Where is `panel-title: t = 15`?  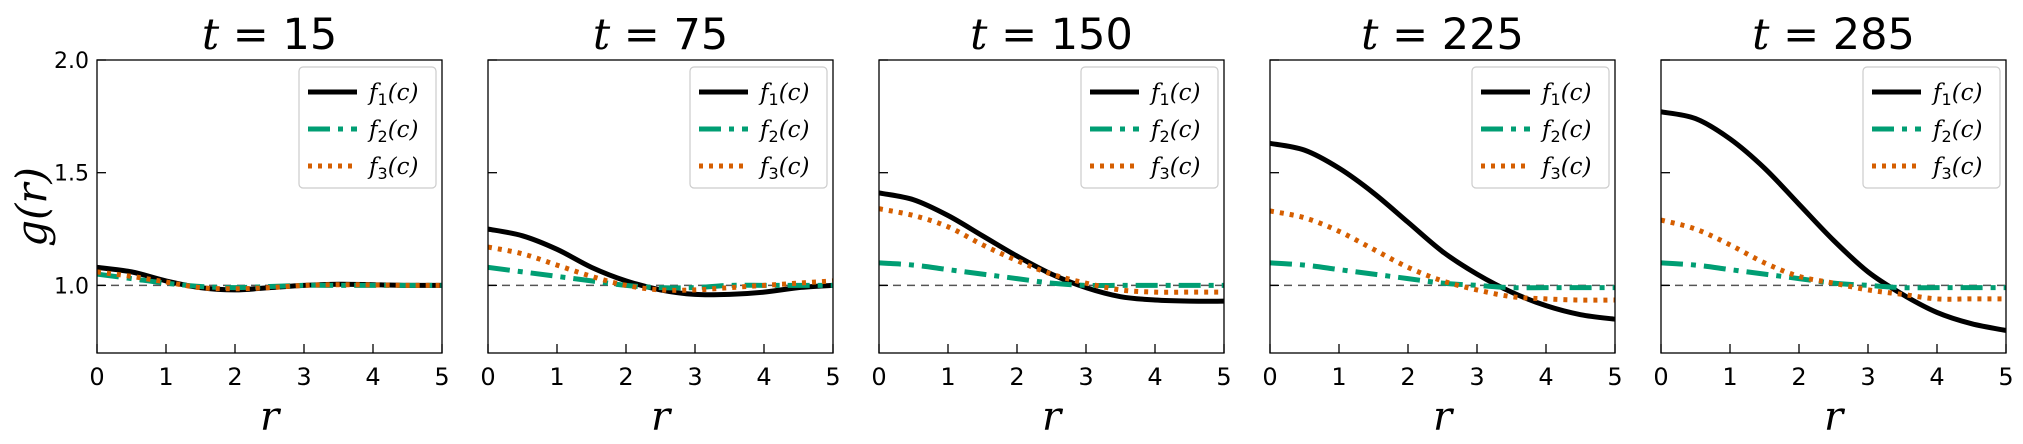 panel-title: t = 15 is located at coordinates (269, 35).